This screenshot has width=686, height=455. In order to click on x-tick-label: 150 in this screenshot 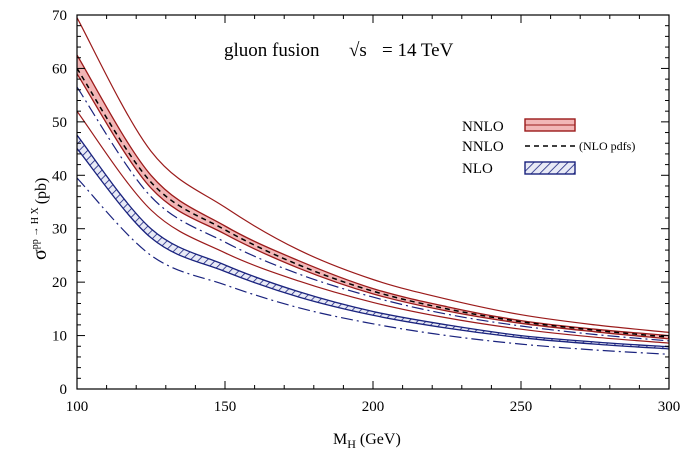, I will do `click(225, 407)`.